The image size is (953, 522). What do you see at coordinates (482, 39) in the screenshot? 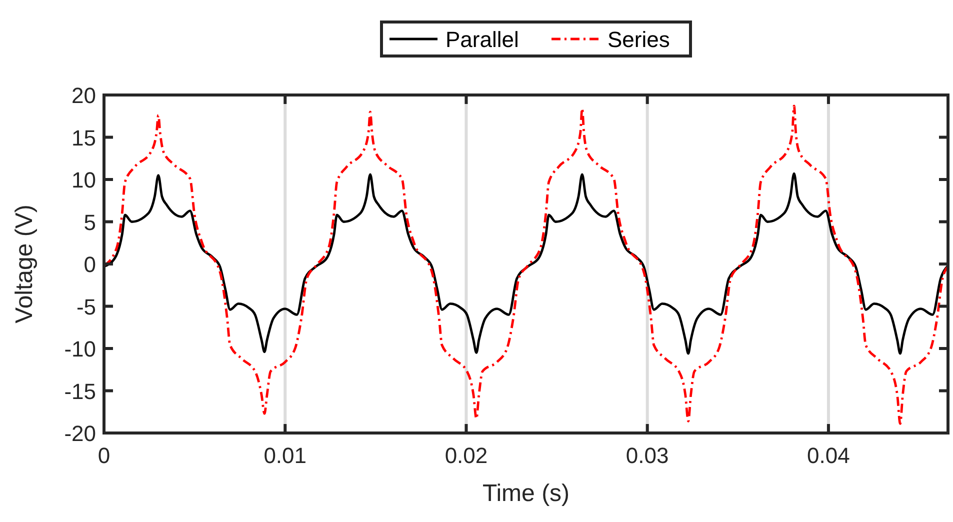
I see `legend-label: Parallel` at bounding box center [482, 39].